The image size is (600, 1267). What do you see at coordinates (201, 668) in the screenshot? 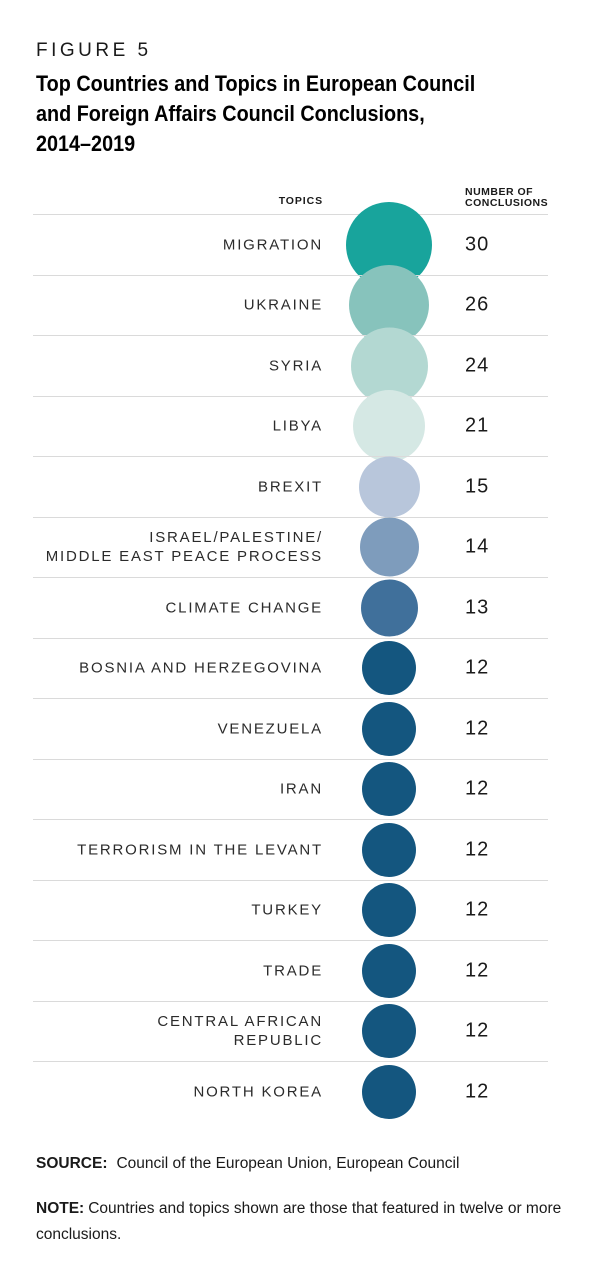
I see `topic-label: BOSNIA AND HERZEGOVINA` at bounding box center [201, 668].